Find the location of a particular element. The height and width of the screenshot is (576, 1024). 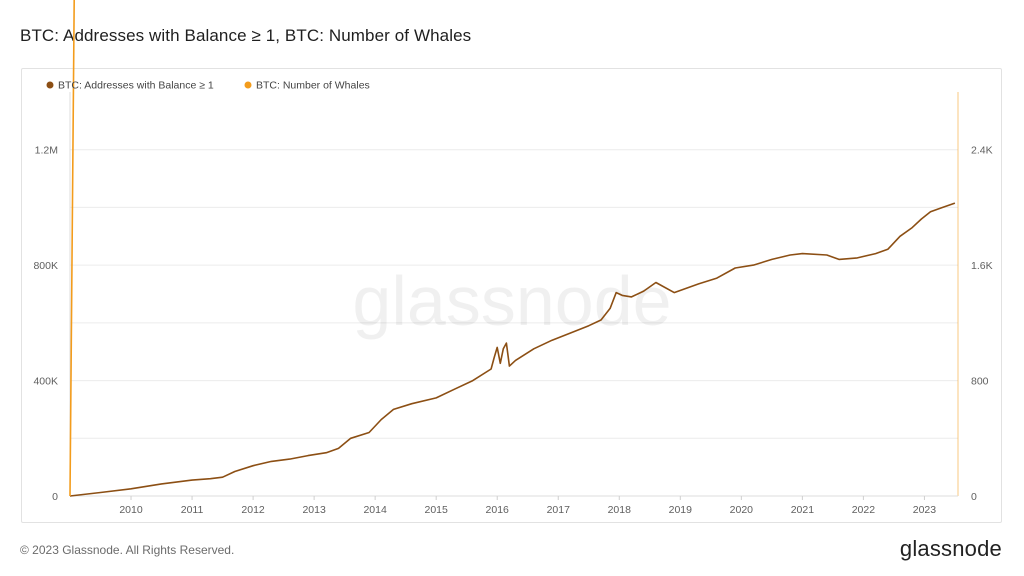

x-tick-label: 2017 is located at coordinates (559, 510).